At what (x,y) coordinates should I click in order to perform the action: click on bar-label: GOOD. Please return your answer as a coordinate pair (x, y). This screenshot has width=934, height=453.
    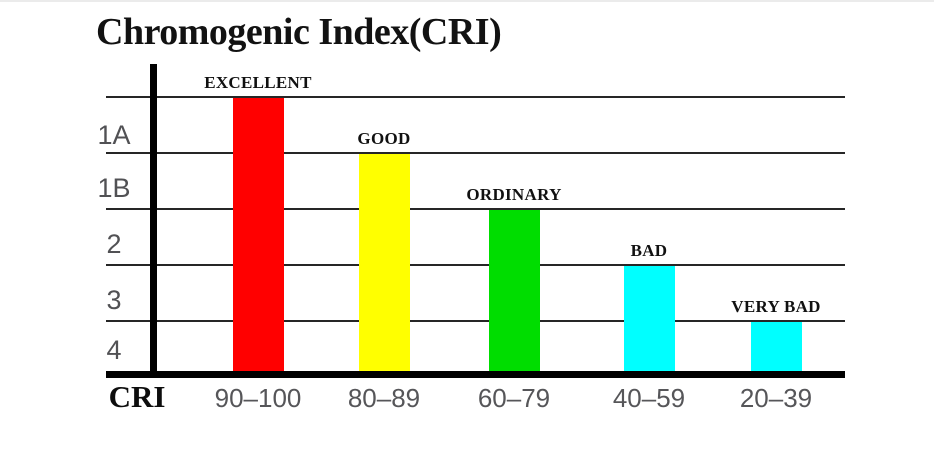
    Looking at the image, I should click on (384, 138).